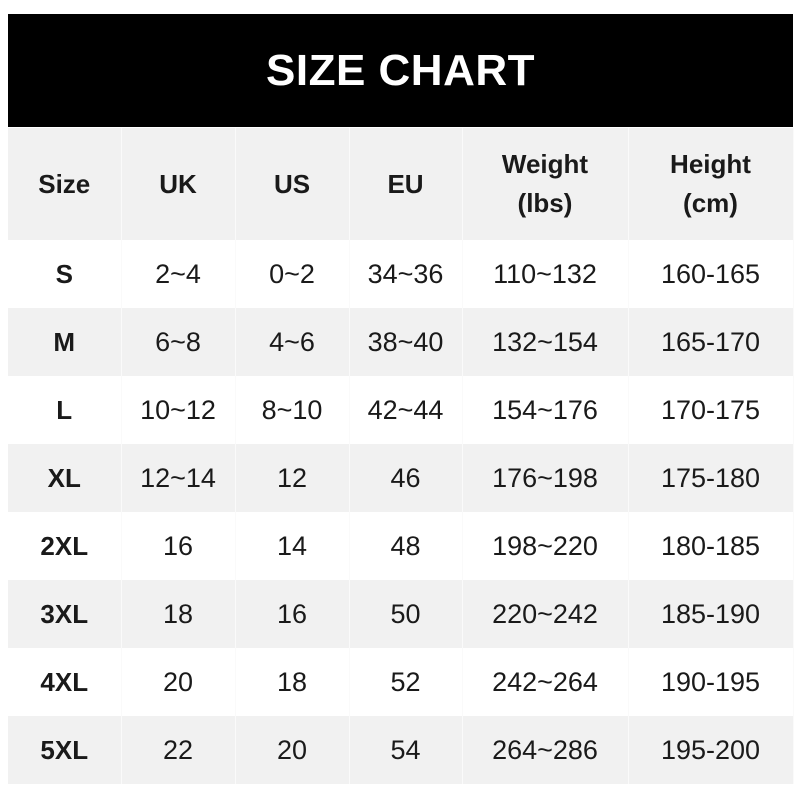  I want to click on table-cell: 264~286, so click(545, 750).